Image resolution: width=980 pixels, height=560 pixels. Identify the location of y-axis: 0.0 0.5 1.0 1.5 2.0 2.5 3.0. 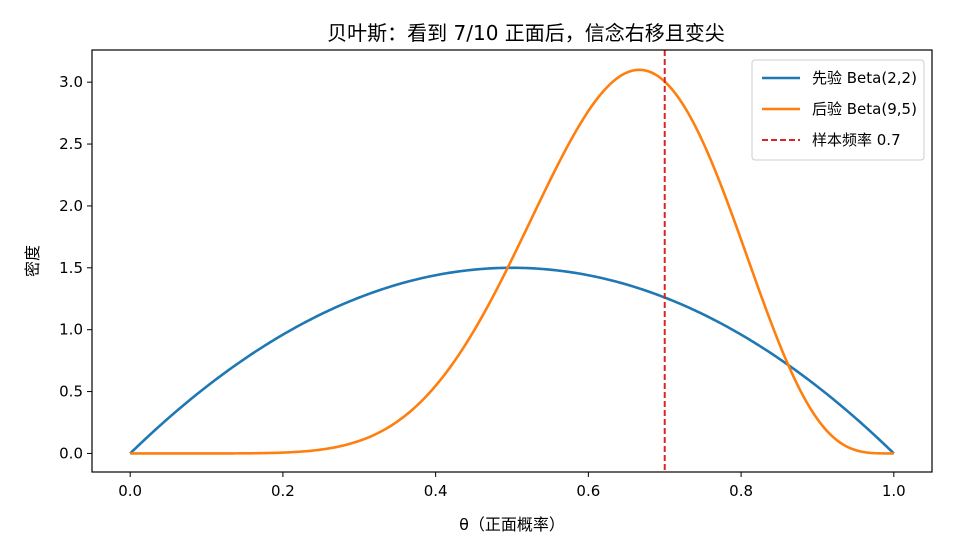
(75, 267).